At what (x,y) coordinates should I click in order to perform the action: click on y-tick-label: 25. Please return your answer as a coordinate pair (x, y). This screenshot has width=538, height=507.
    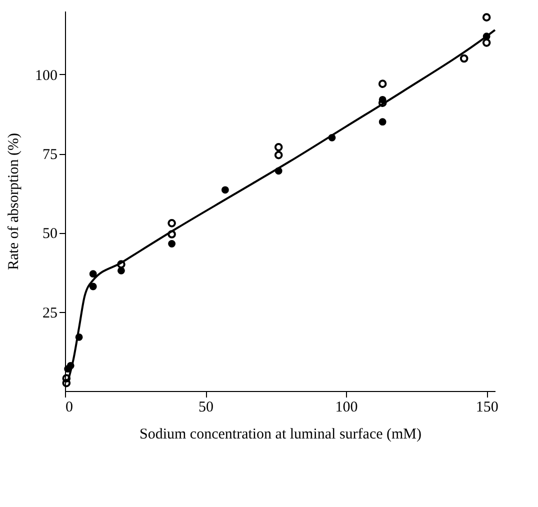
    Looking at the image, I should click on (50, 313).